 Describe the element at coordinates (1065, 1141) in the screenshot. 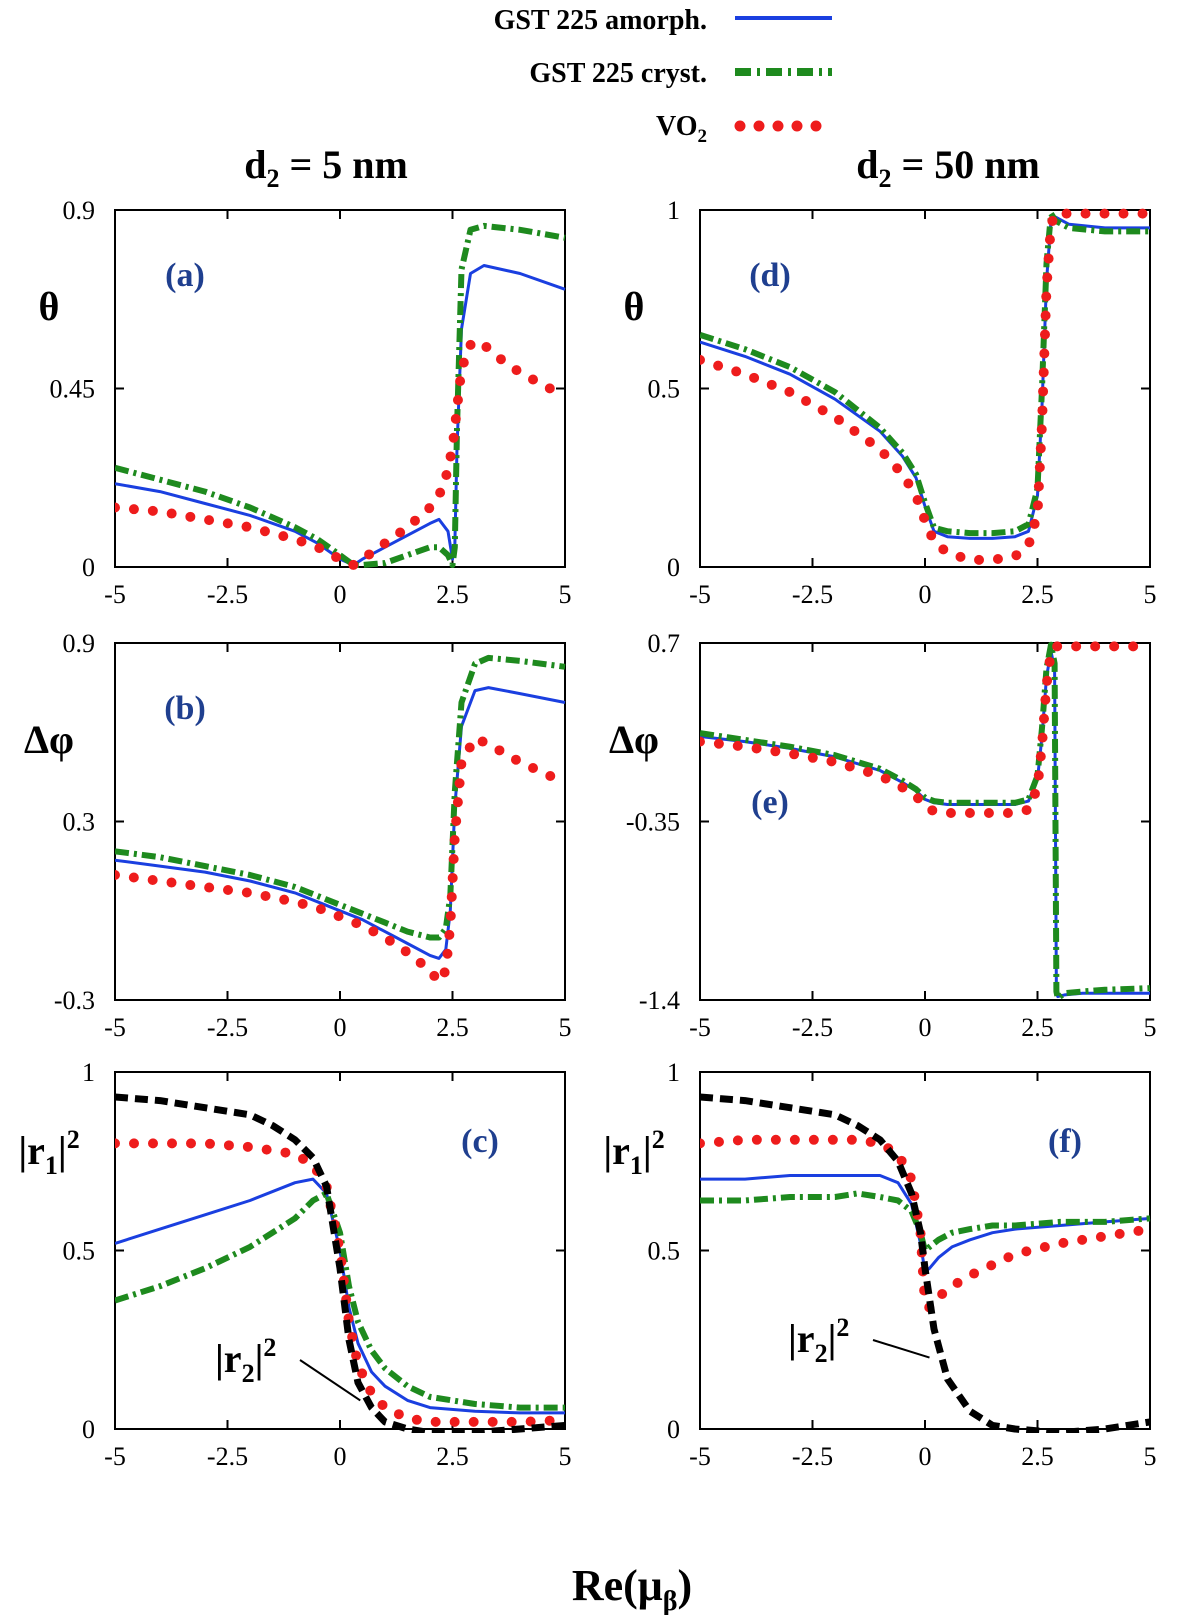

I see `panel-label-f: (f)` at that location.